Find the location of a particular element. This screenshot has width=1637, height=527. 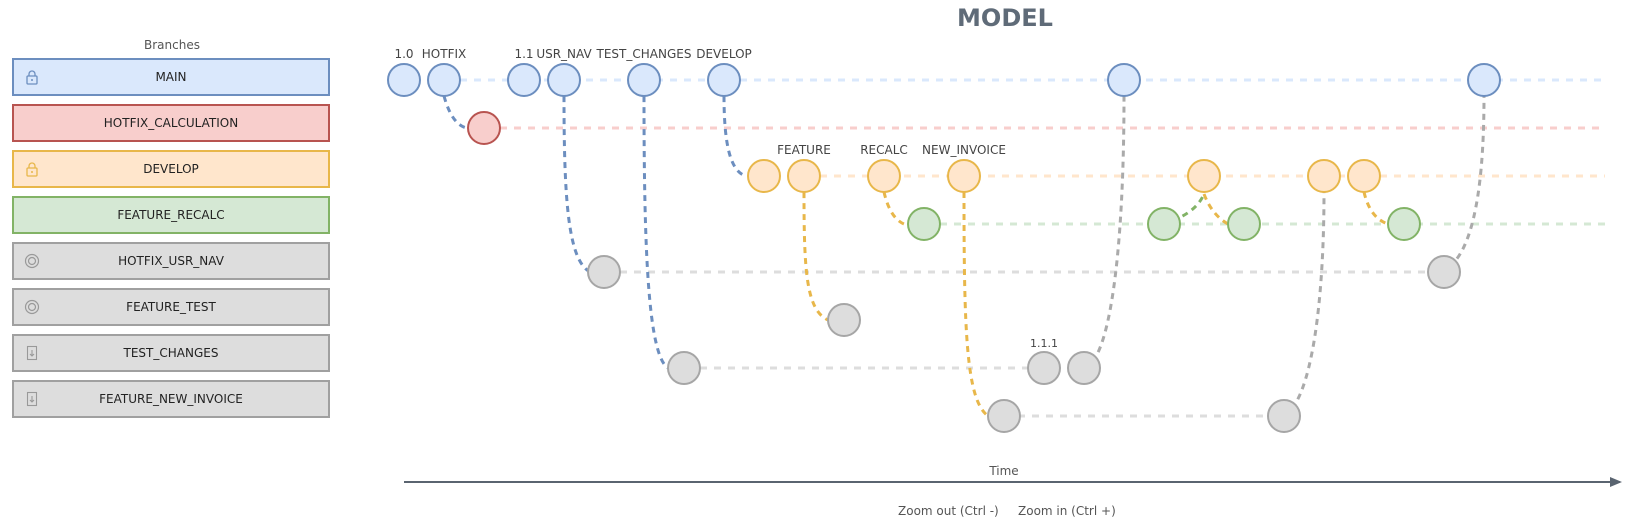

tag-label: USR_NAV is located at coordinates (564, 54).